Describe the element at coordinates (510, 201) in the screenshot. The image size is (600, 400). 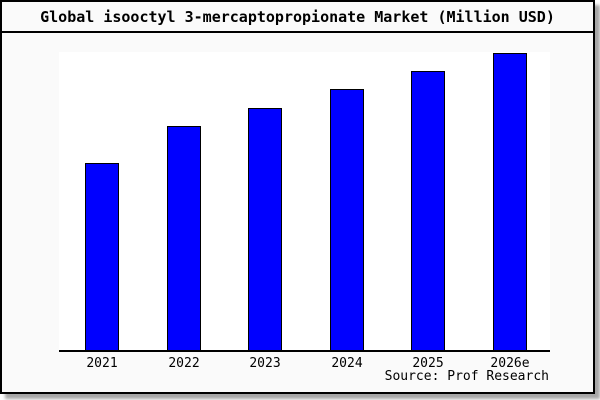
I see `bar-2026e` at that location.